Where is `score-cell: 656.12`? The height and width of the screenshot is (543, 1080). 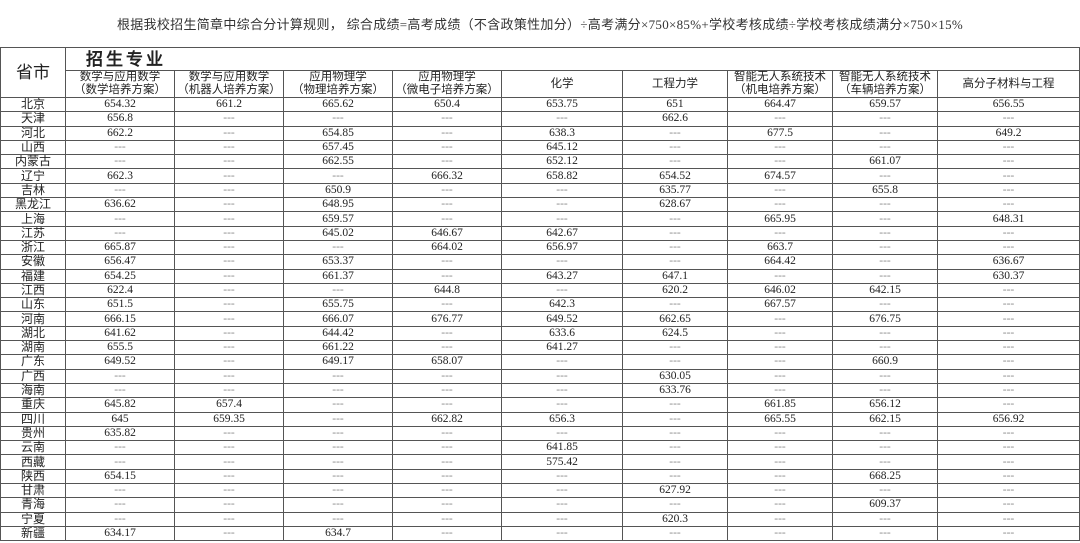
score-cell: 656.12 is located at coordinates (885, 405).